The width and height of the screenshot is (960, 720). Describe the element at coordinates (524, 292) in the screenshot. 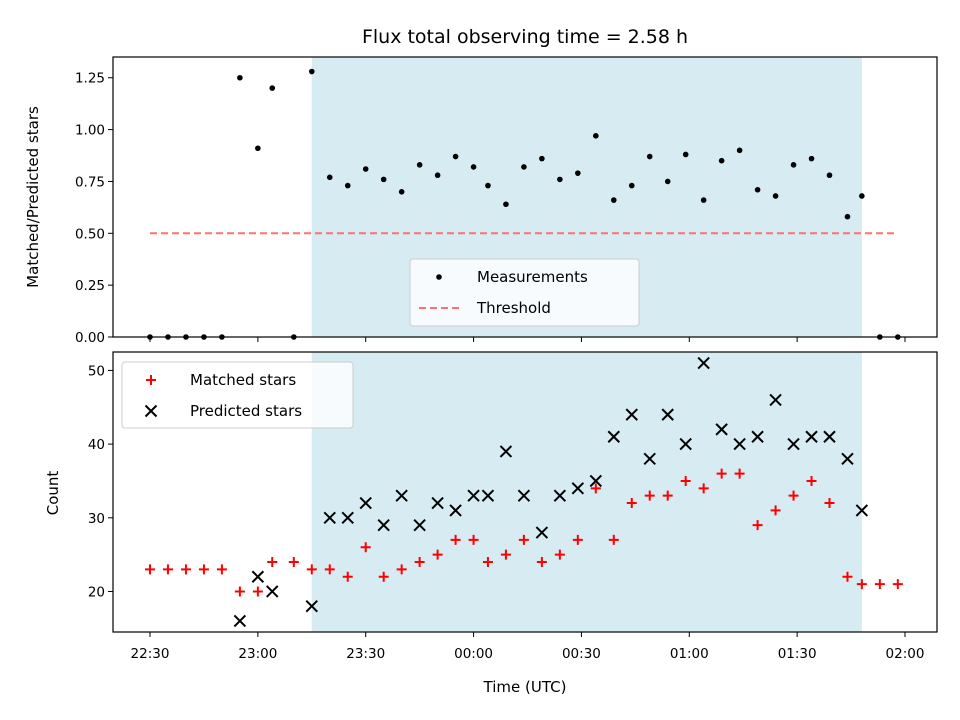

I see `top-legend: Measurements Threshold` at that location.